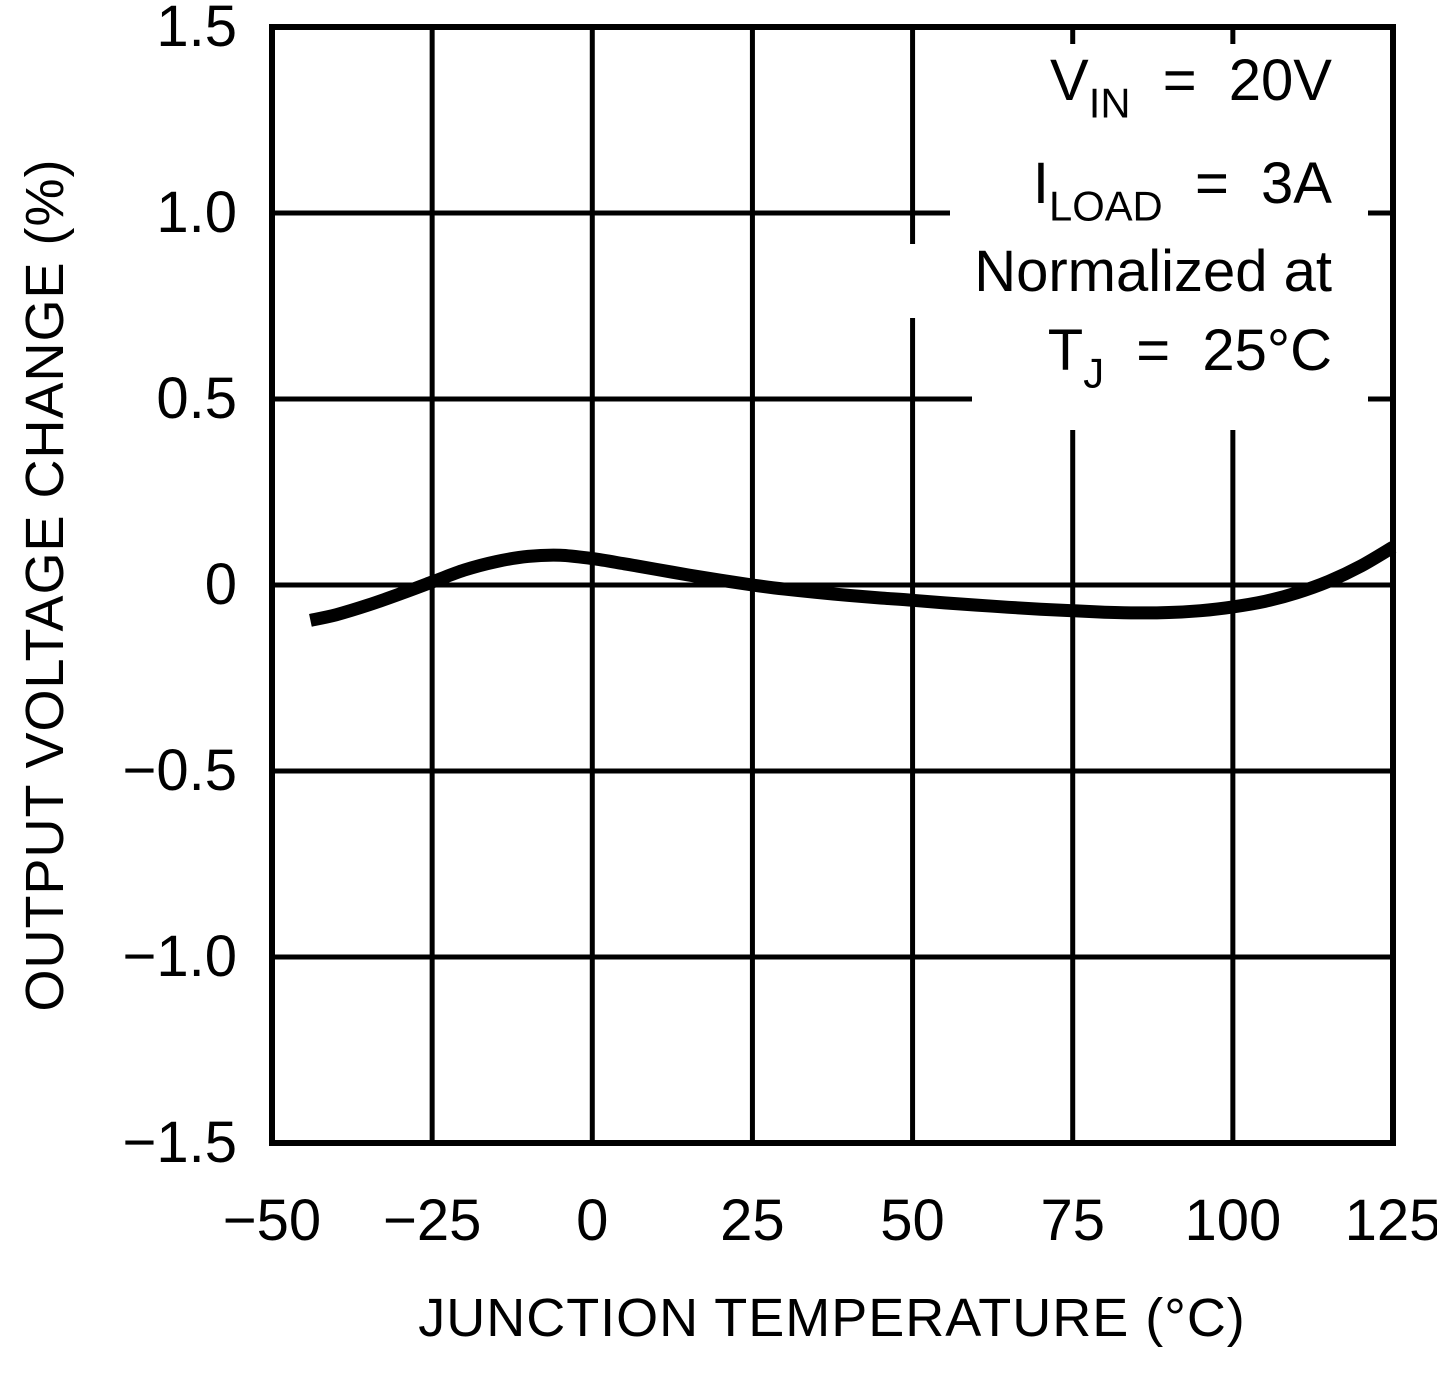 This screenshot has height=1375, width=1437. What do you see at coordinates (853, 584) in the screenshot?
I see `data-curve` at bounding box center [853, 584].